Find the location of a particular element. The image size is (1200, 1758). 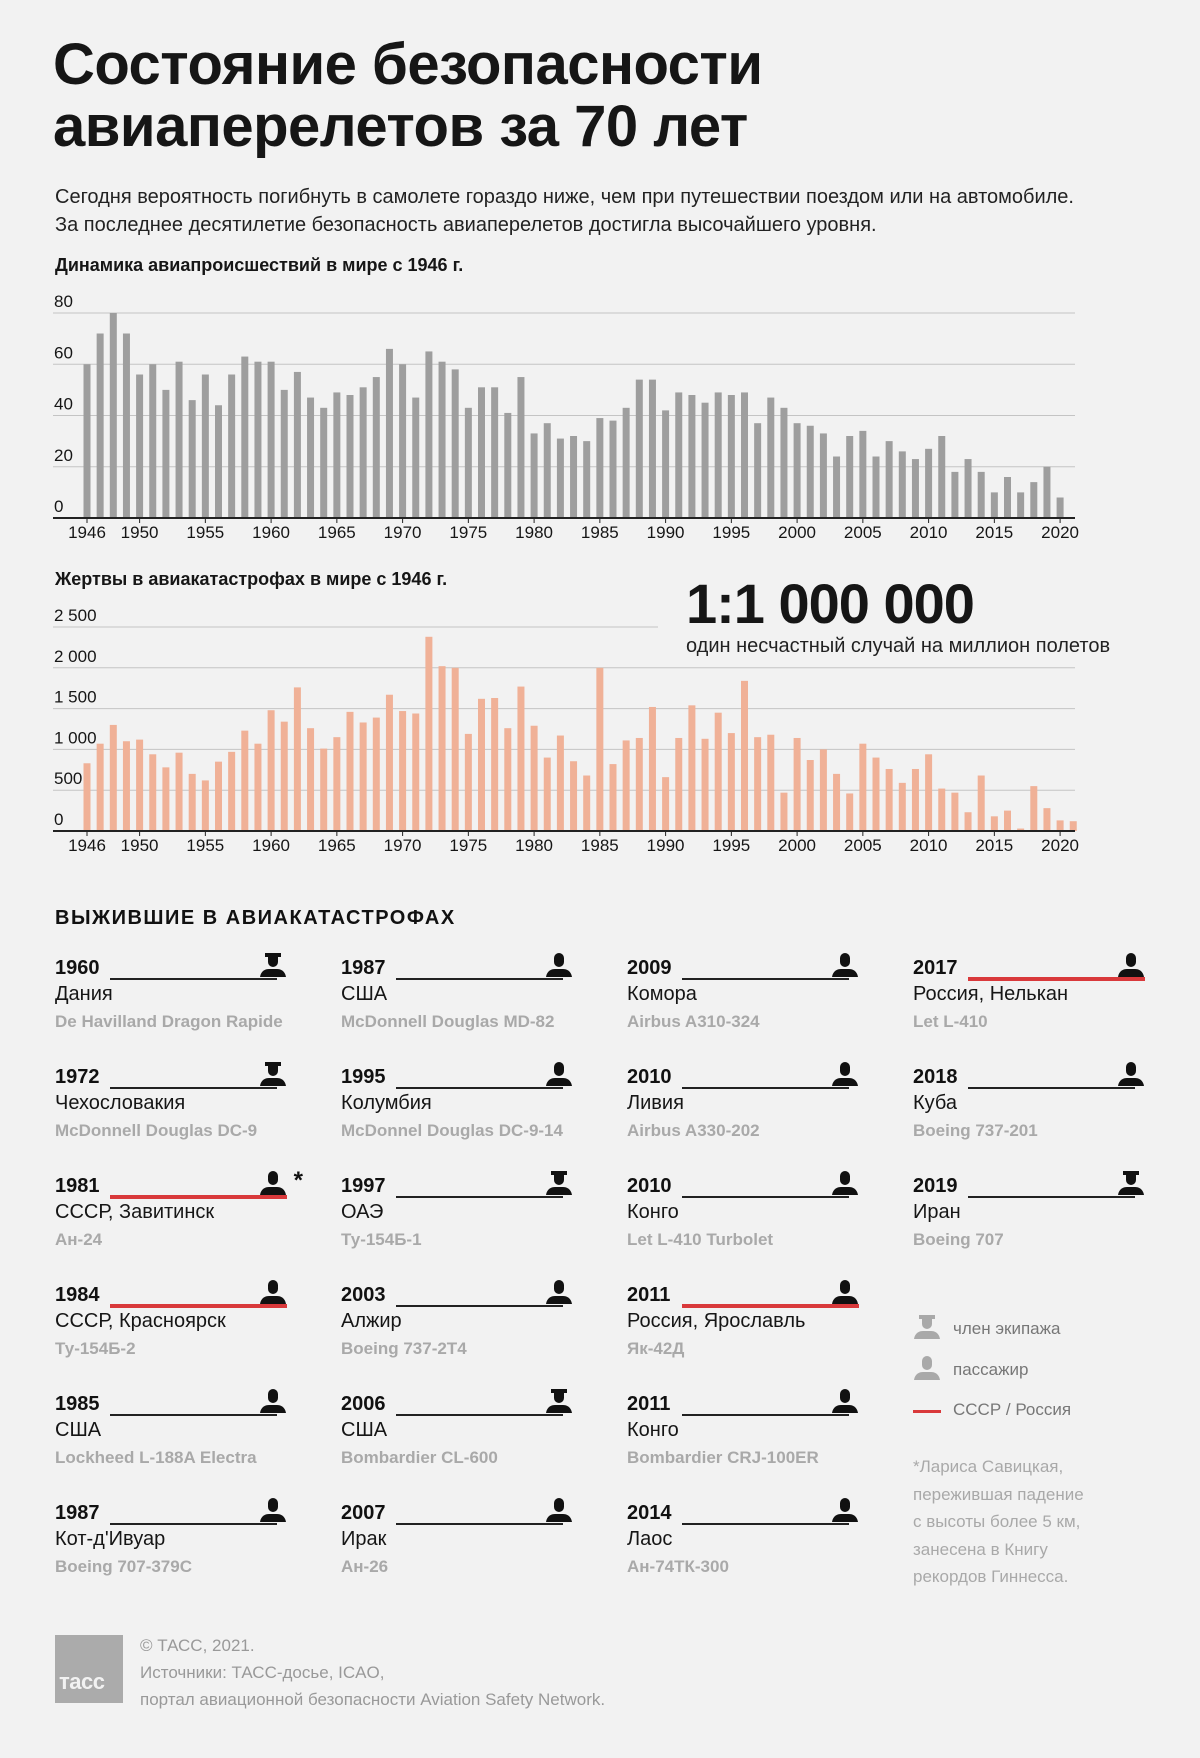

bar-1979 is located at coordinates (521, 447).